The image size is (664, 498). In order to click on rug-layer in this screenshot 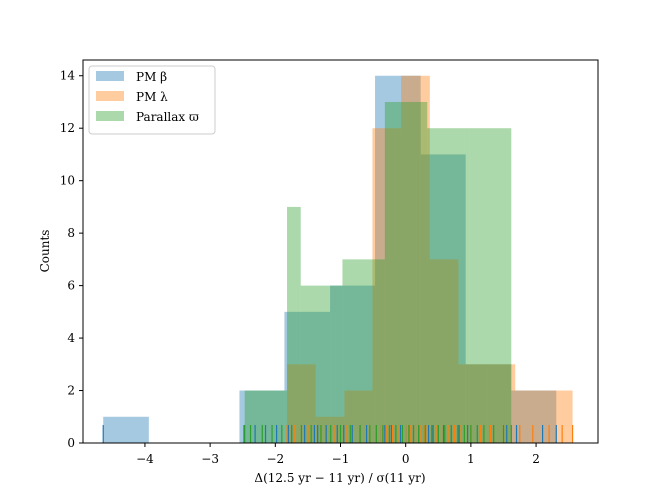, I will do `click(338, 434)`.